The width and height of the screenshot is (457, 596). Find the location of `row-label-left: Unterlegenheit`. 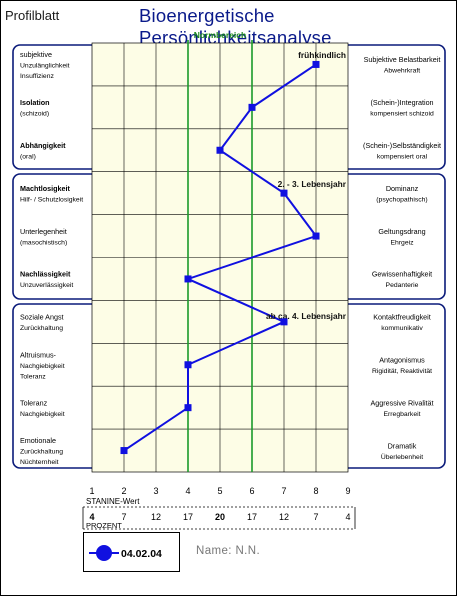

row-label-left: Unterlegenheit is located at coordinates (43, 231).